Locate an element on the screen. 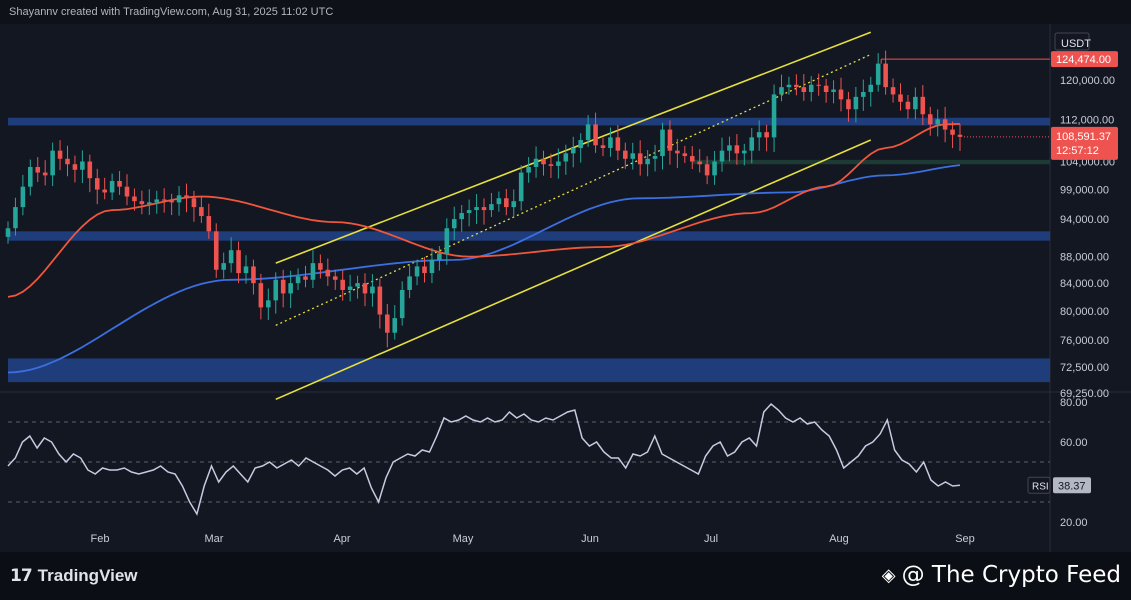  month-label: Aug is located at coordinates (839, 539).